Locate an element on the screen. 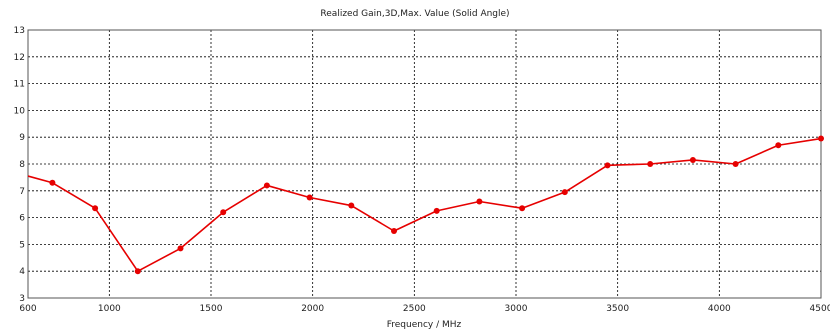  y-tick-label: 6 is located at coordinates (22, 219).